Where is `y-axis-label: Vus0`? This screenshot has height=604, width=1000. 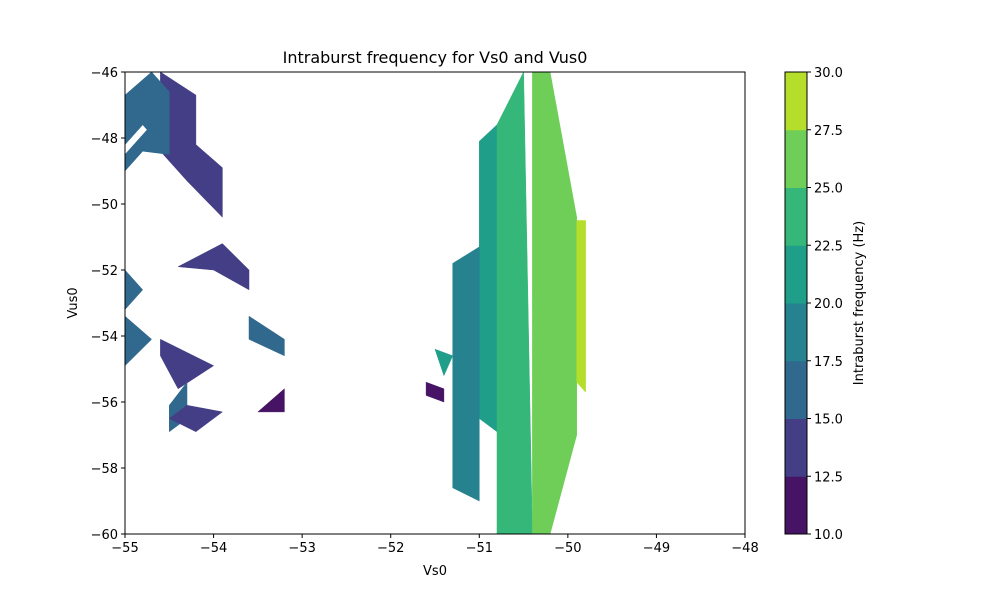 y-axis-label: Vus0 is located at coordinates (73, 302).